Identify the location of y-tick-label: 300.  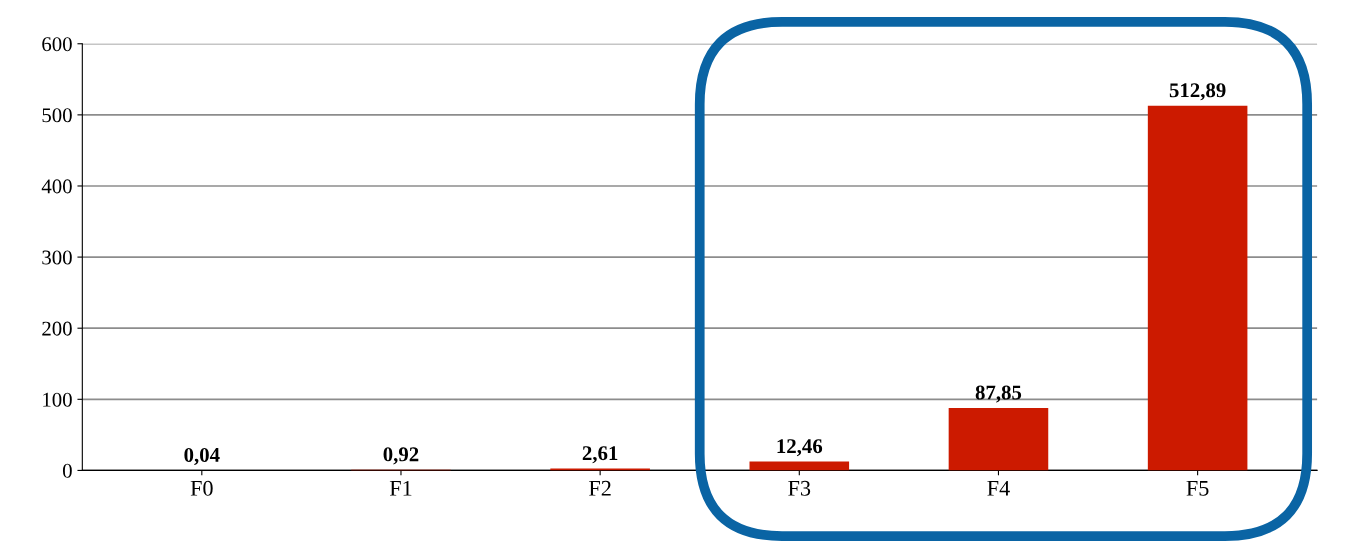
(57, 257).